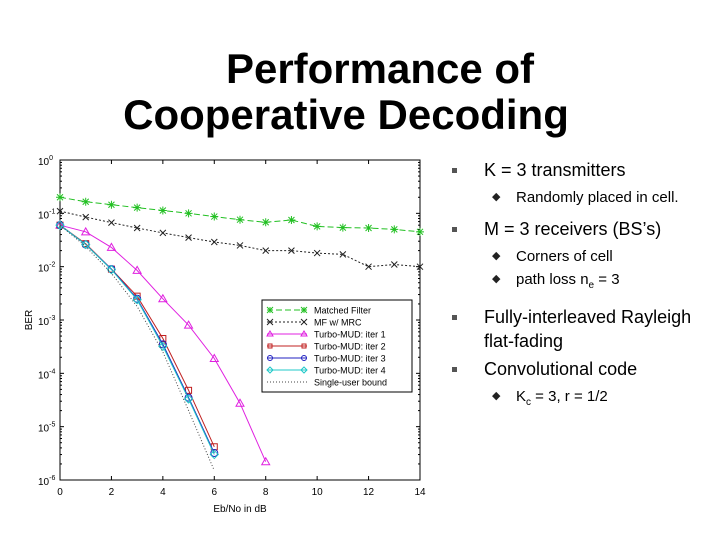 Image resolution: width=720 pixels, height=540 pixels. What do you see at coordinates (45, 161) in the screenshot?
I see `y-tick-label: 10⁰` at bounding box center [45, 161].